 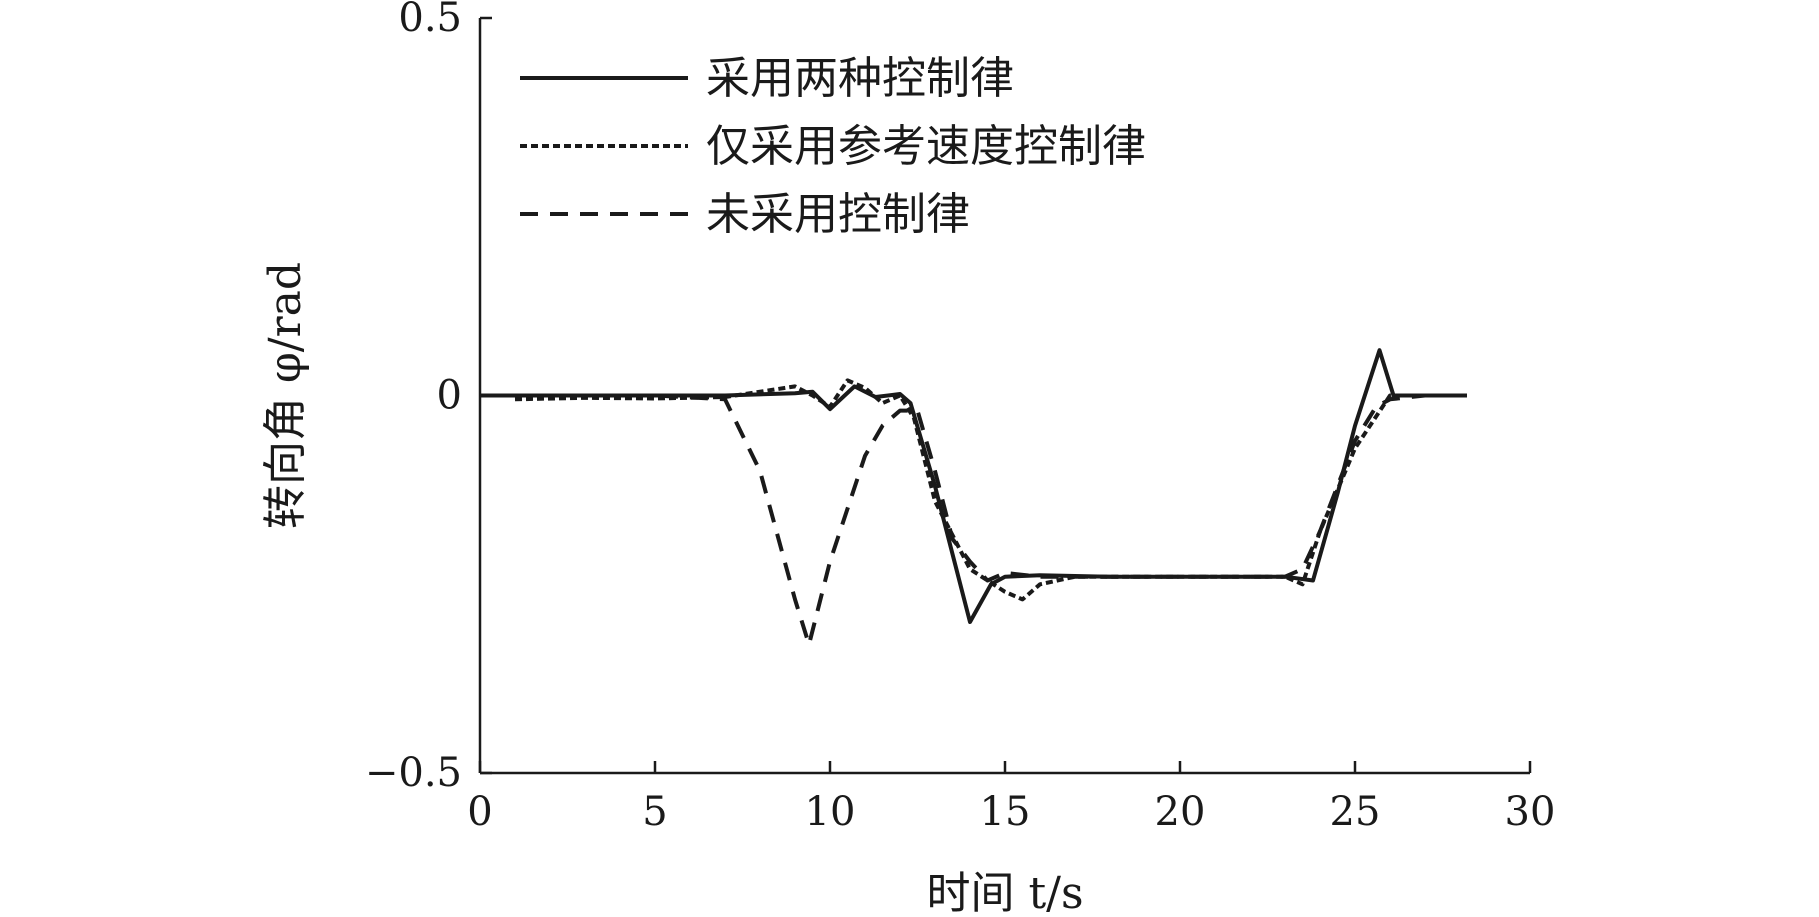 I want to click on x-tick-label: 15, so click(x=1005, y=812).